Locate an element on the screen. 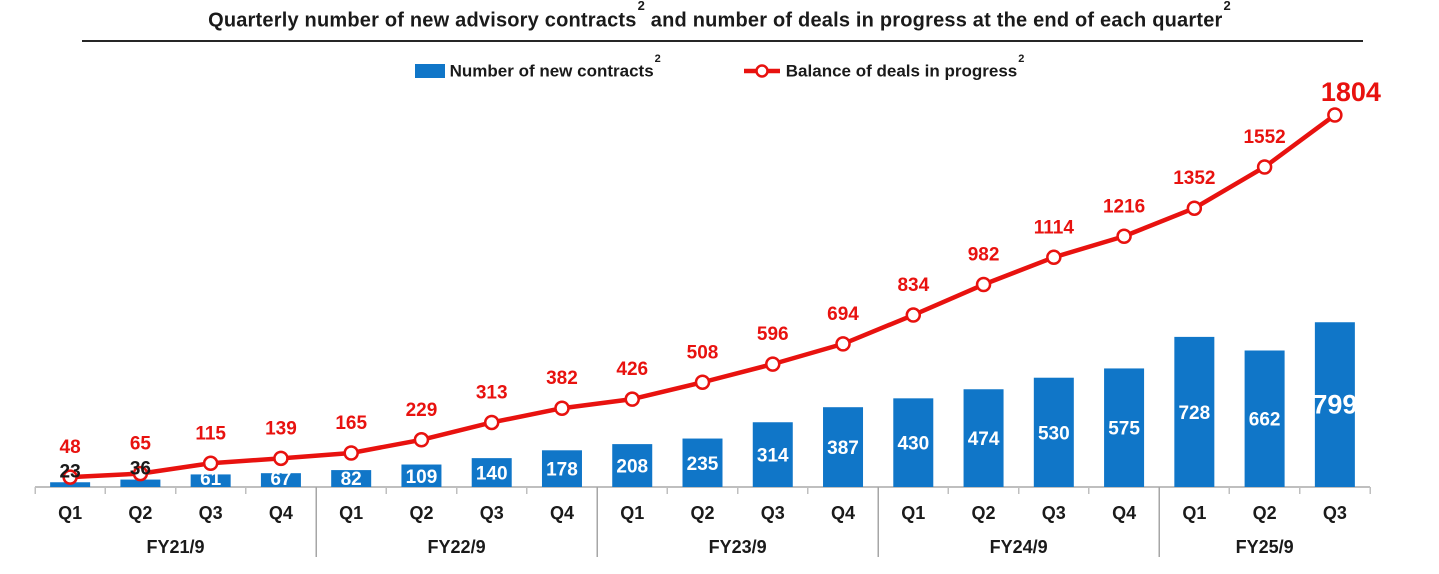 The height and width of the screenshot is (574, 1439). line-label-11: 694 is located at coordinates (843, 314).